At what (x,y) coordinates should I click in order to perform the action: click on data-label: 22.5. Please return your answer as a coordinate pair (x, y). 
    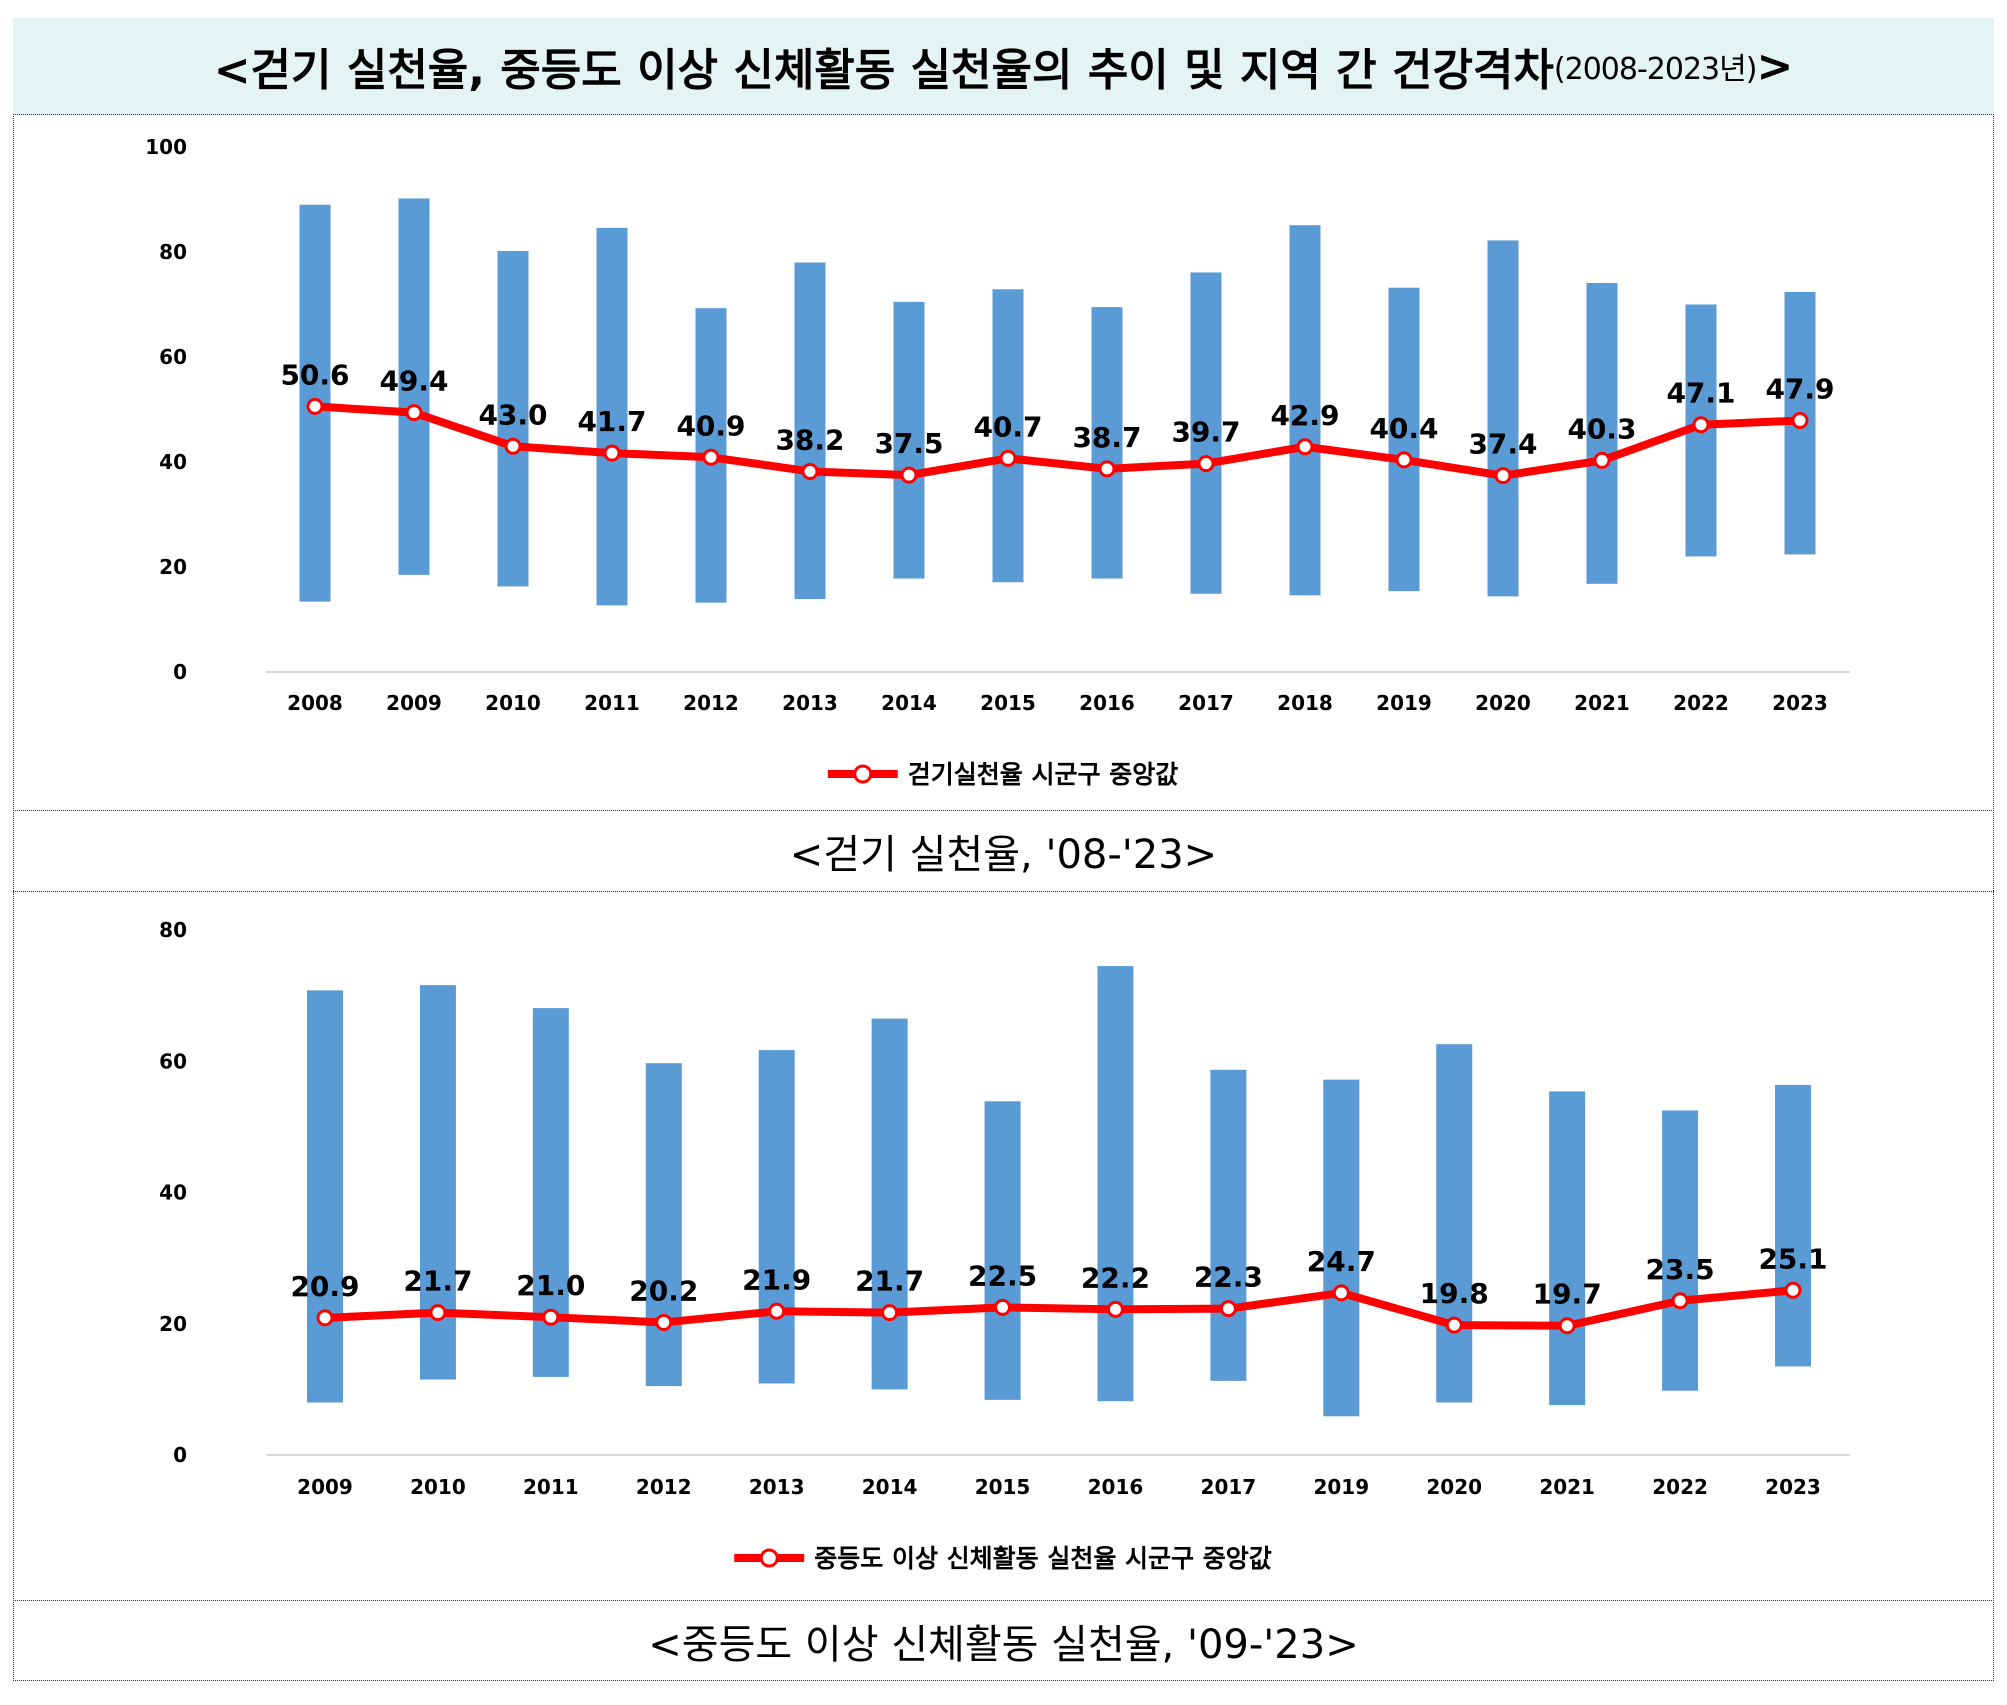
    Looking at the image, I should click on (1002, 1275).